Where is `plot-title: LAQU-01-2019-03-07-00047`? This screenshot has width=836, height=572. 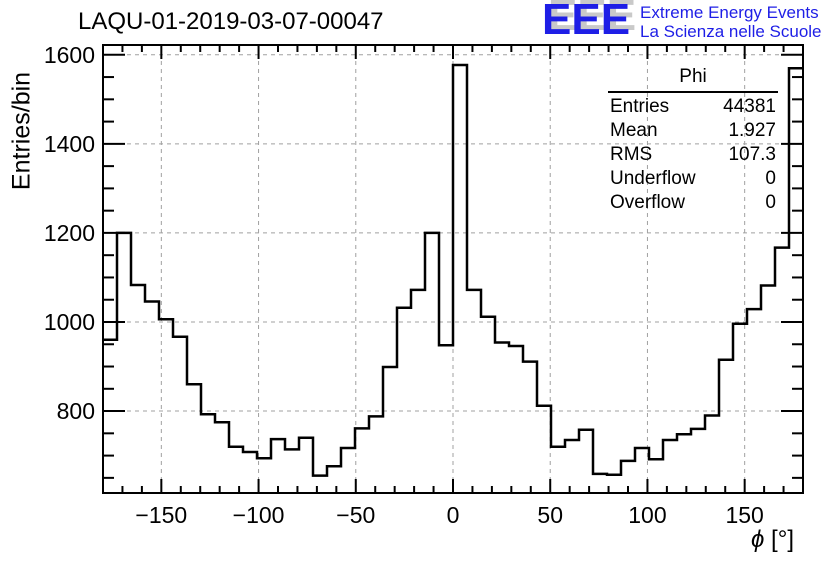 plot-title: LAQU-01-2019-03-07-00047 is located at coordinates (231, 21).